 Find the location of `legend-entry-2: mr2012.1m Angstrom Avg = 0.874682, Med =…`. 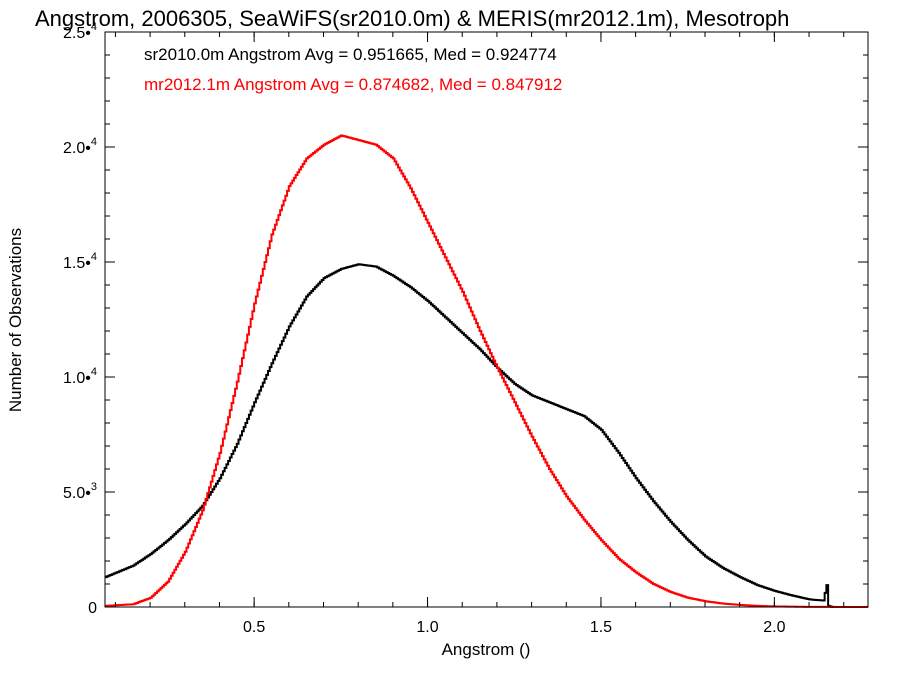

legend-entry-2: mr2012.1m Angstrom Avg = 0.874682, Med =… is located at coordinates (353, 84).